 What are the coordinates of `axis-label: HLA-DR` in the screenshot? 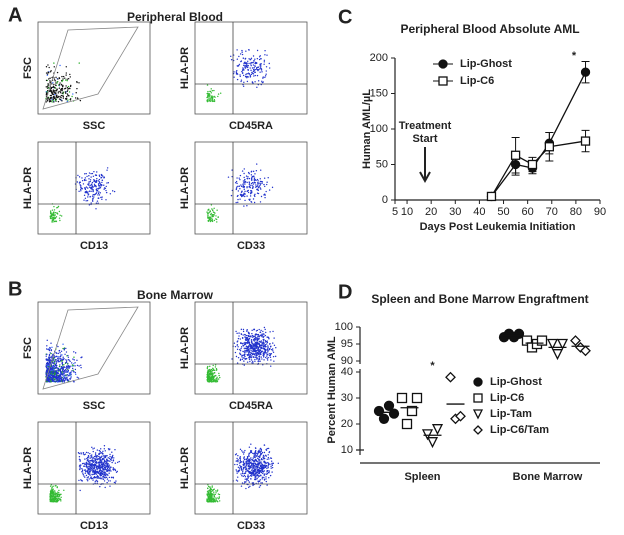 It's located at (28, 468).